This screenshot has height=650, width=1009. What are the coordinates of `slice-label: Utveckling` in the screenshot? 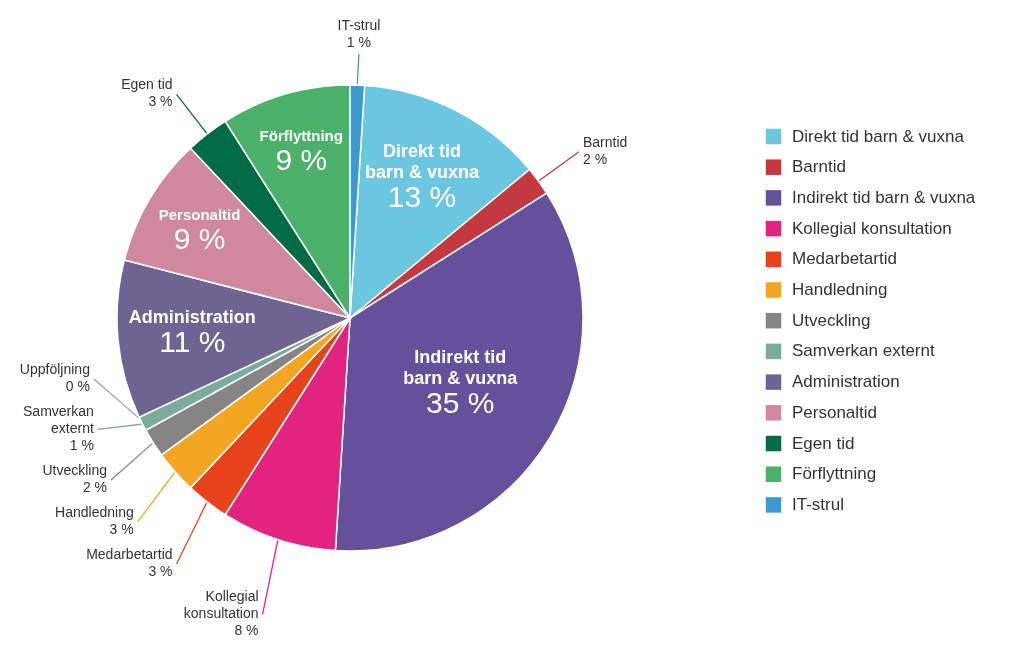 It's located at (75, 469).